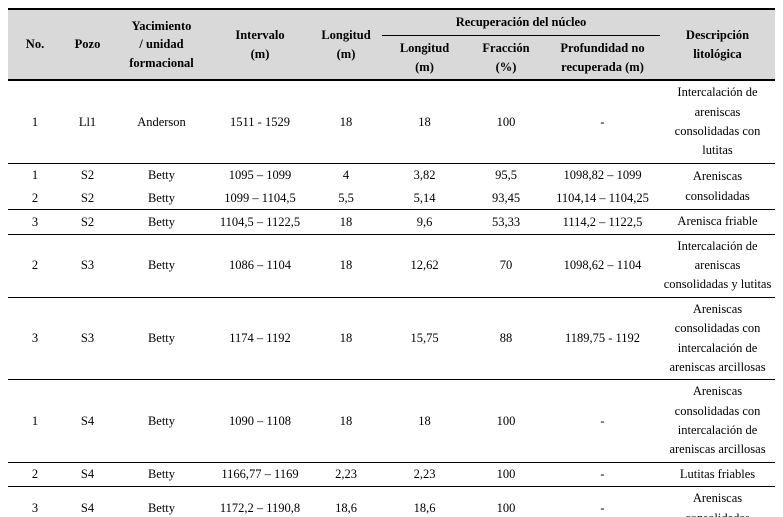  What do you see at coordinates (506, 174) in the screenshot?
I see `cell-fraccion: 95,5` at bounding box center [506, 174].